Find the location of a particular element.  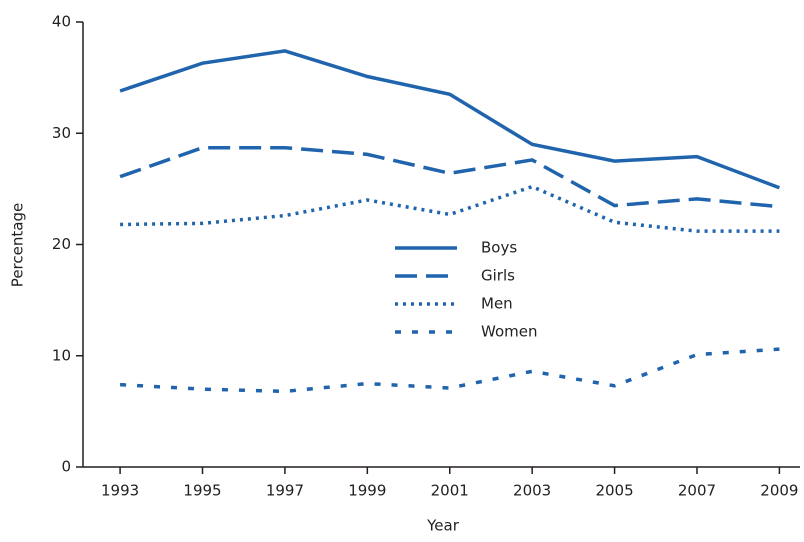

legend-label: Women is located at coordinates (509, 332).